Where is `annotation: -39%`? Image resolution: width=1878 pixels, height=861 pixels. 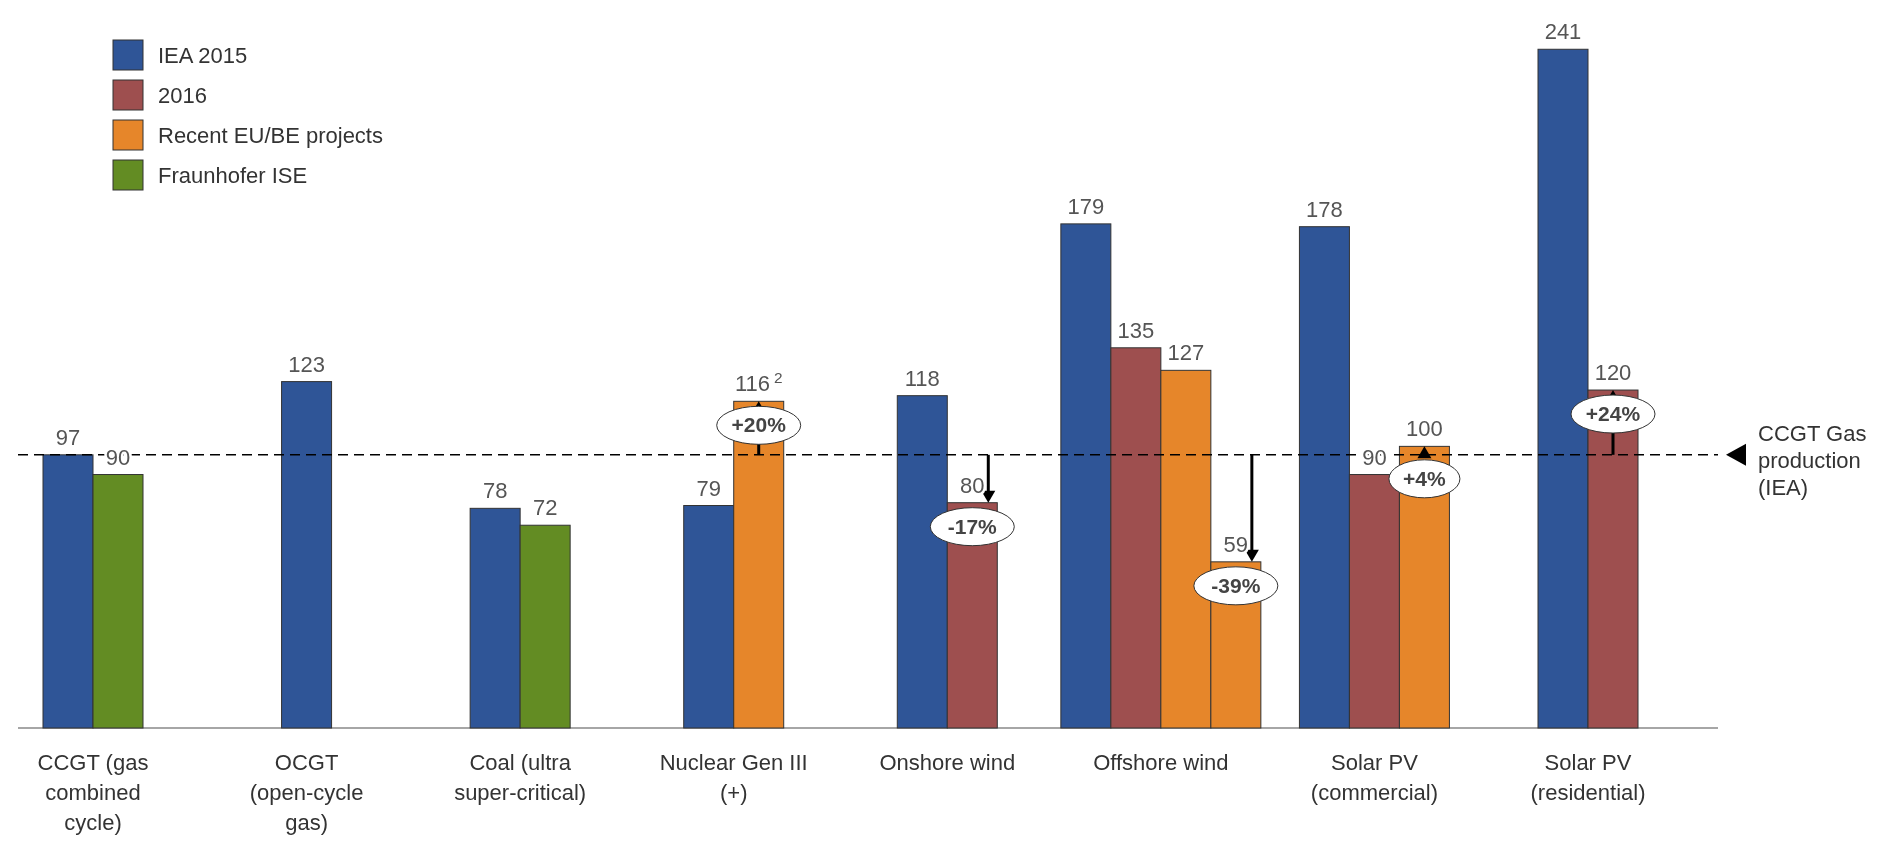
annotation: -39% is located at coordinates (1236, 585).